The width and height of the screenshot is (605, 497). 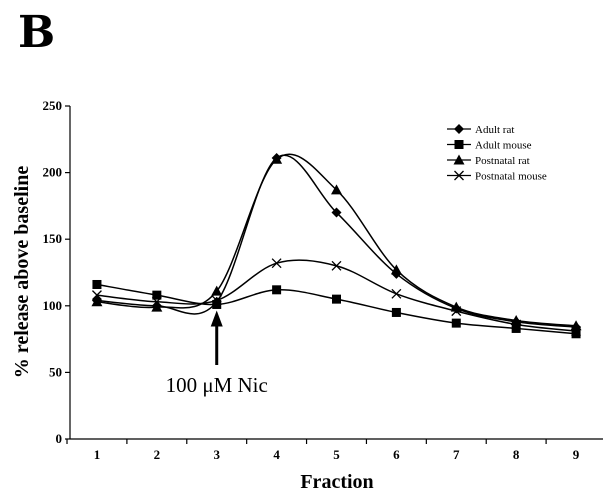 I want to click on legend-item-postnatal-rat: Postnatal rat, so click(x=488, y=160).